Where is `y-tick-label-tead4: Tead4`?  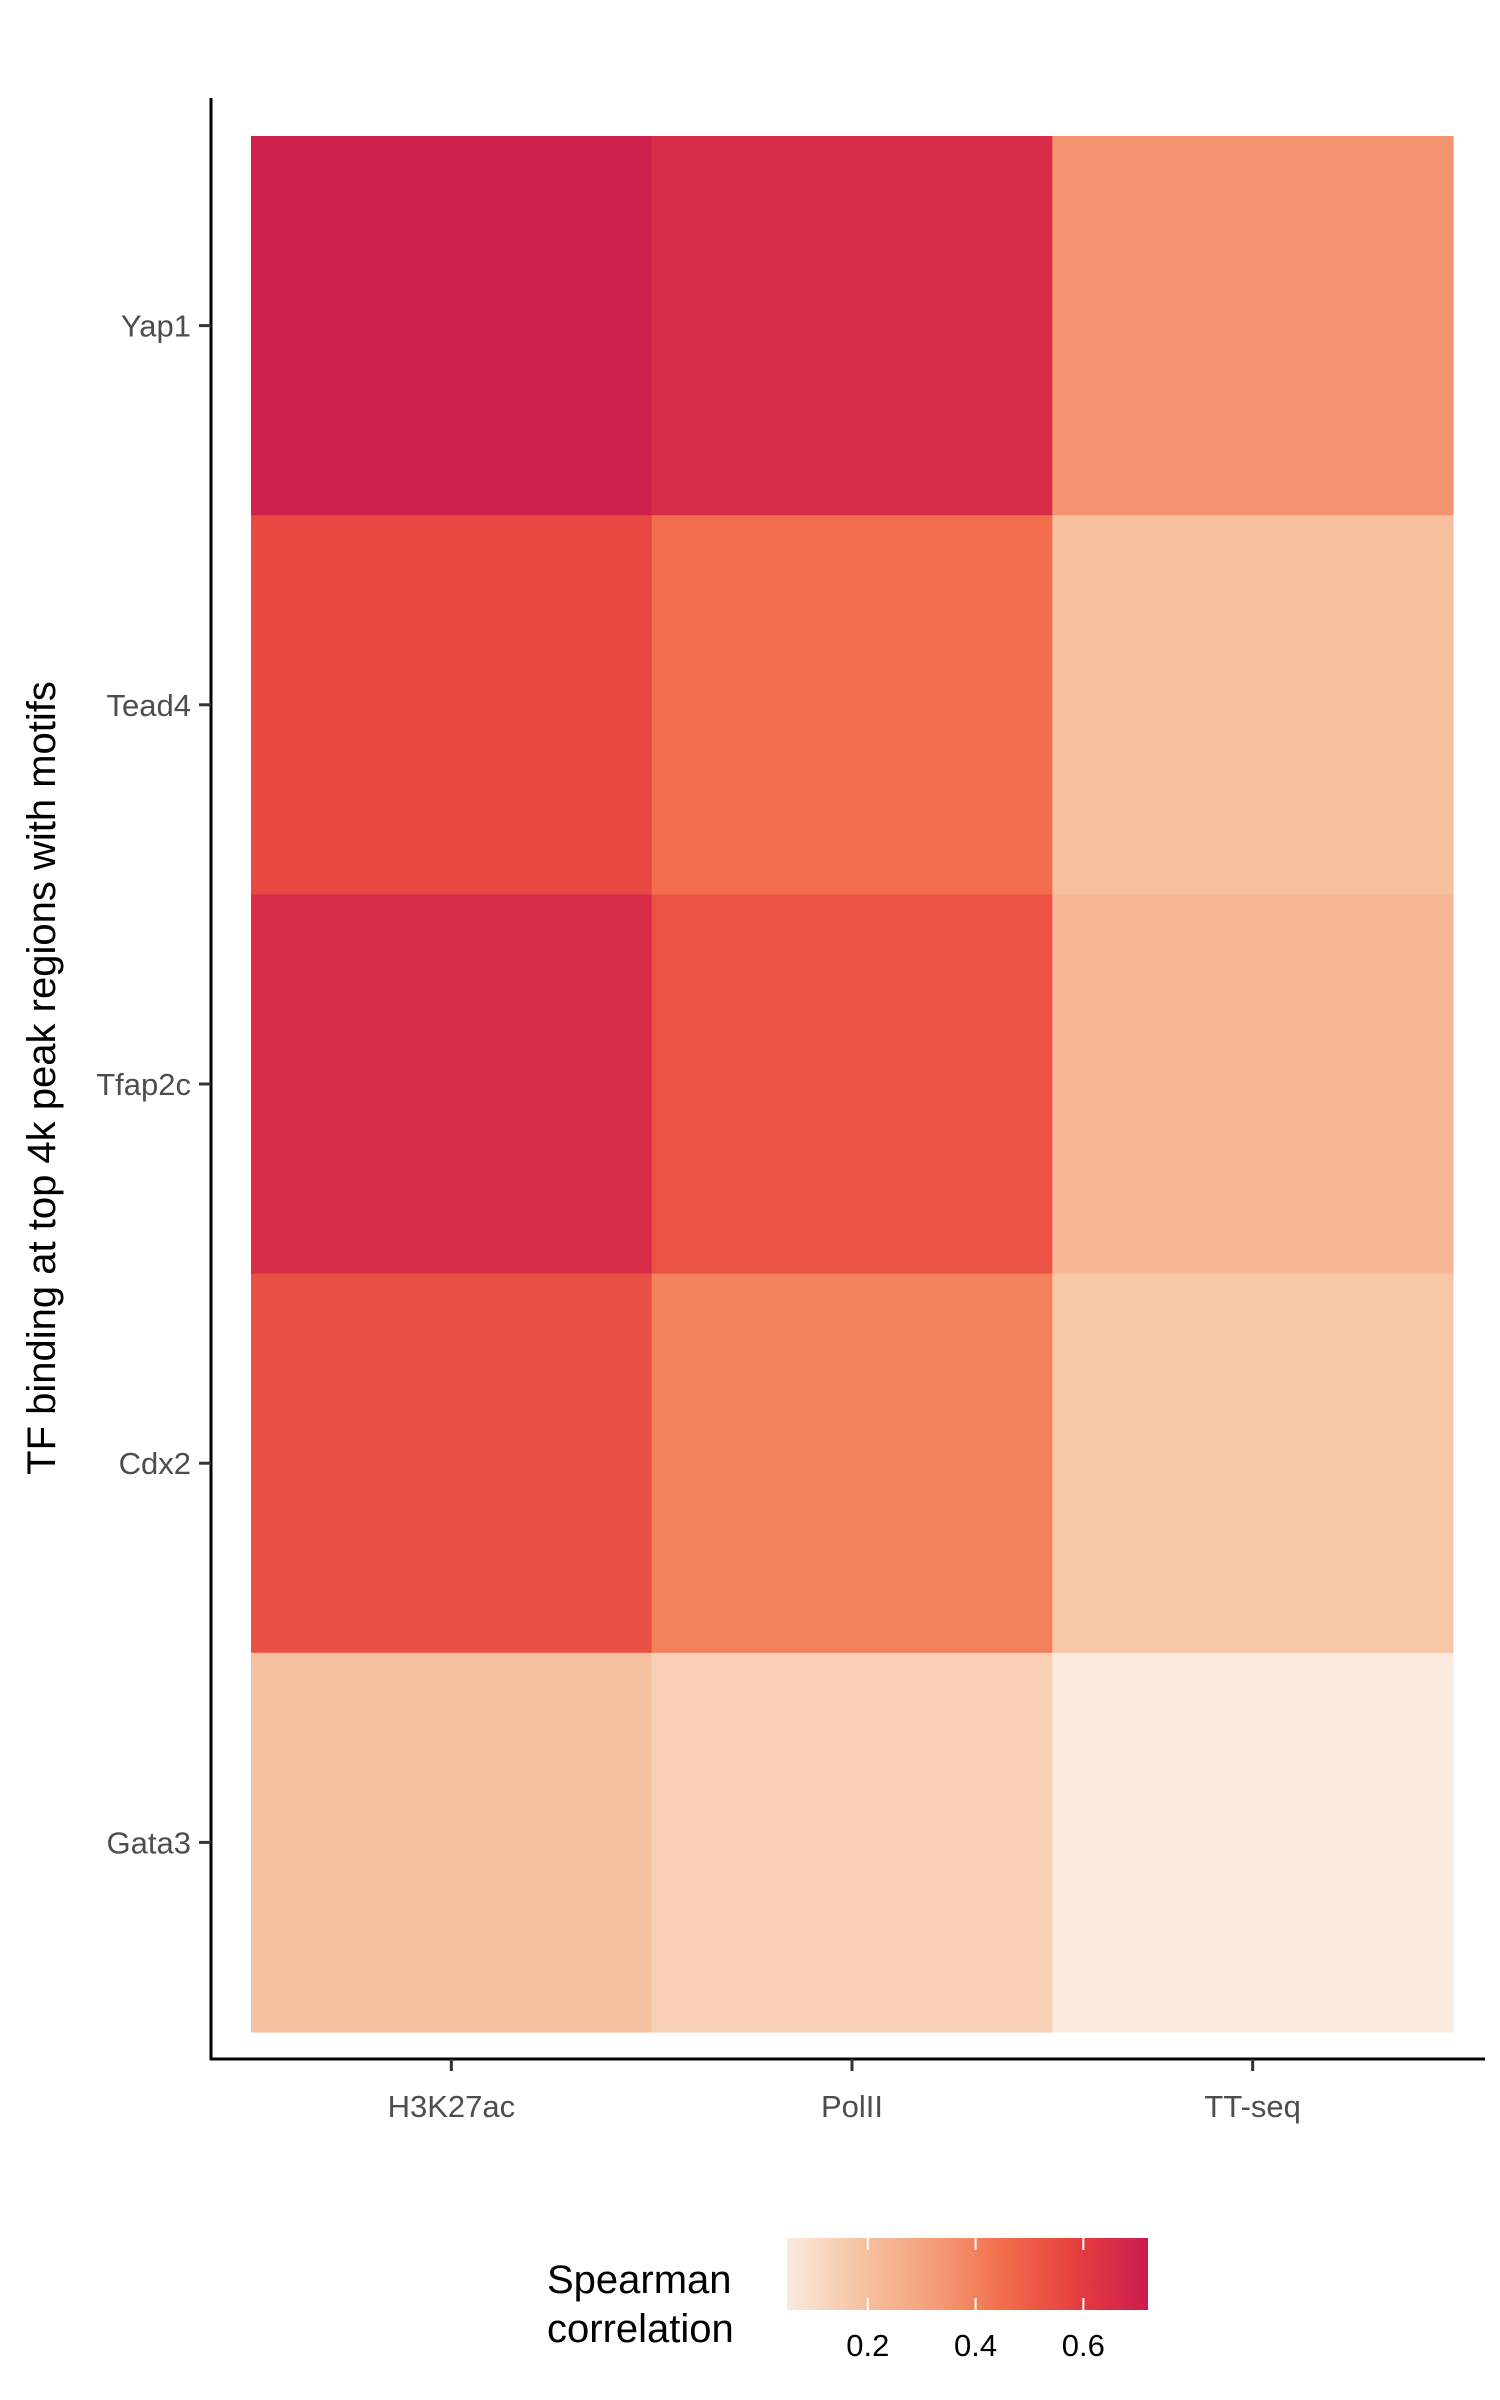
y-tick-label-tead4: Tead4 is located at coordinates (149, 705).